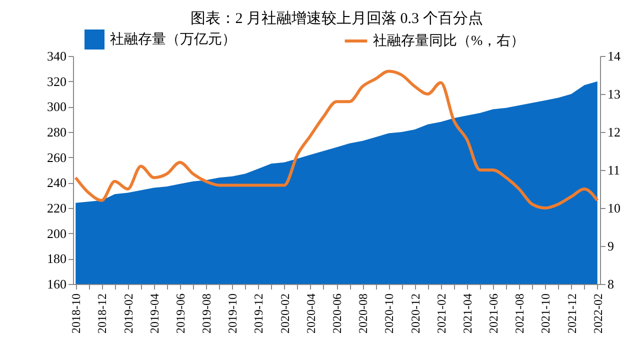  Describe the element at coordinates (56, 208) in the screenshot. I see `y-tick-label: 220` at that location.